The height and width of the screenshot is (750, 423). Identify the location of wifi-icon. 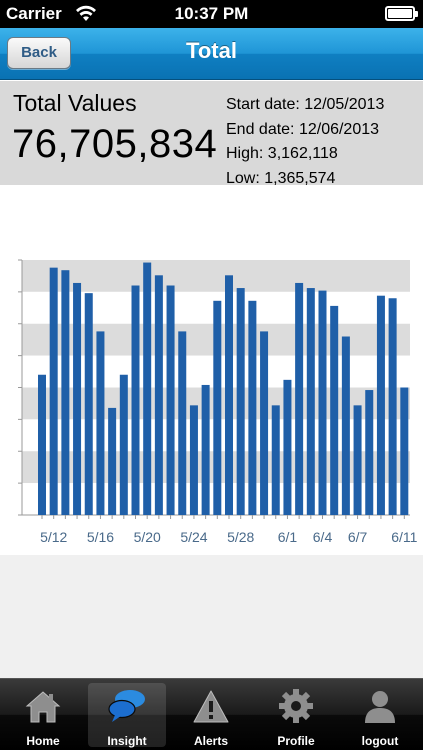
(86, 15).